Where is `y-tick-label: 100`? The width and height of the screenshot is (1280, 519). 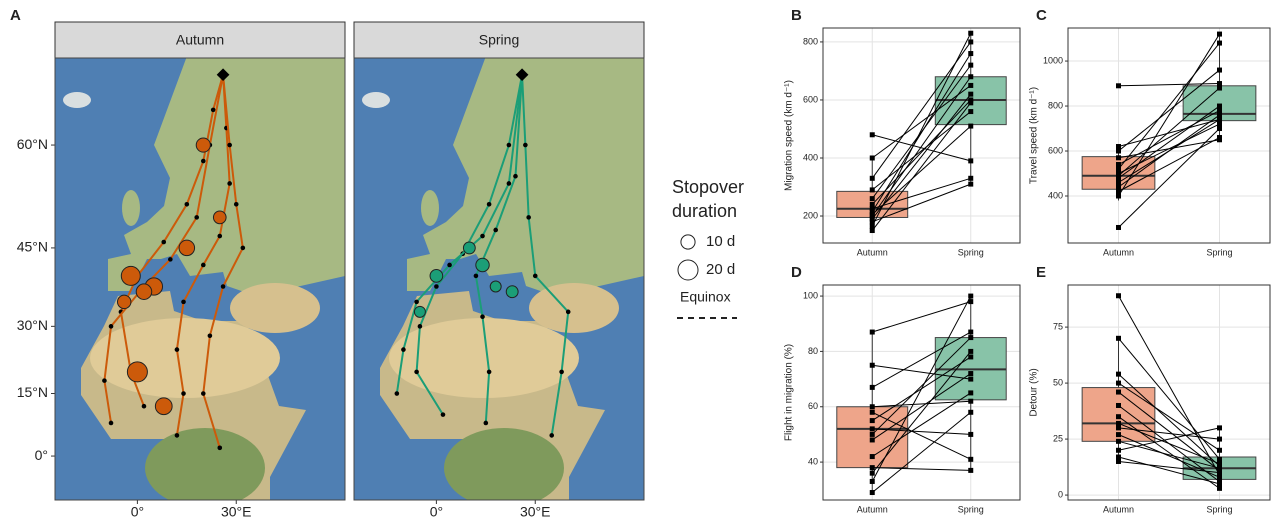 y-tick-label: 100 is located at coordinates (810, 295).